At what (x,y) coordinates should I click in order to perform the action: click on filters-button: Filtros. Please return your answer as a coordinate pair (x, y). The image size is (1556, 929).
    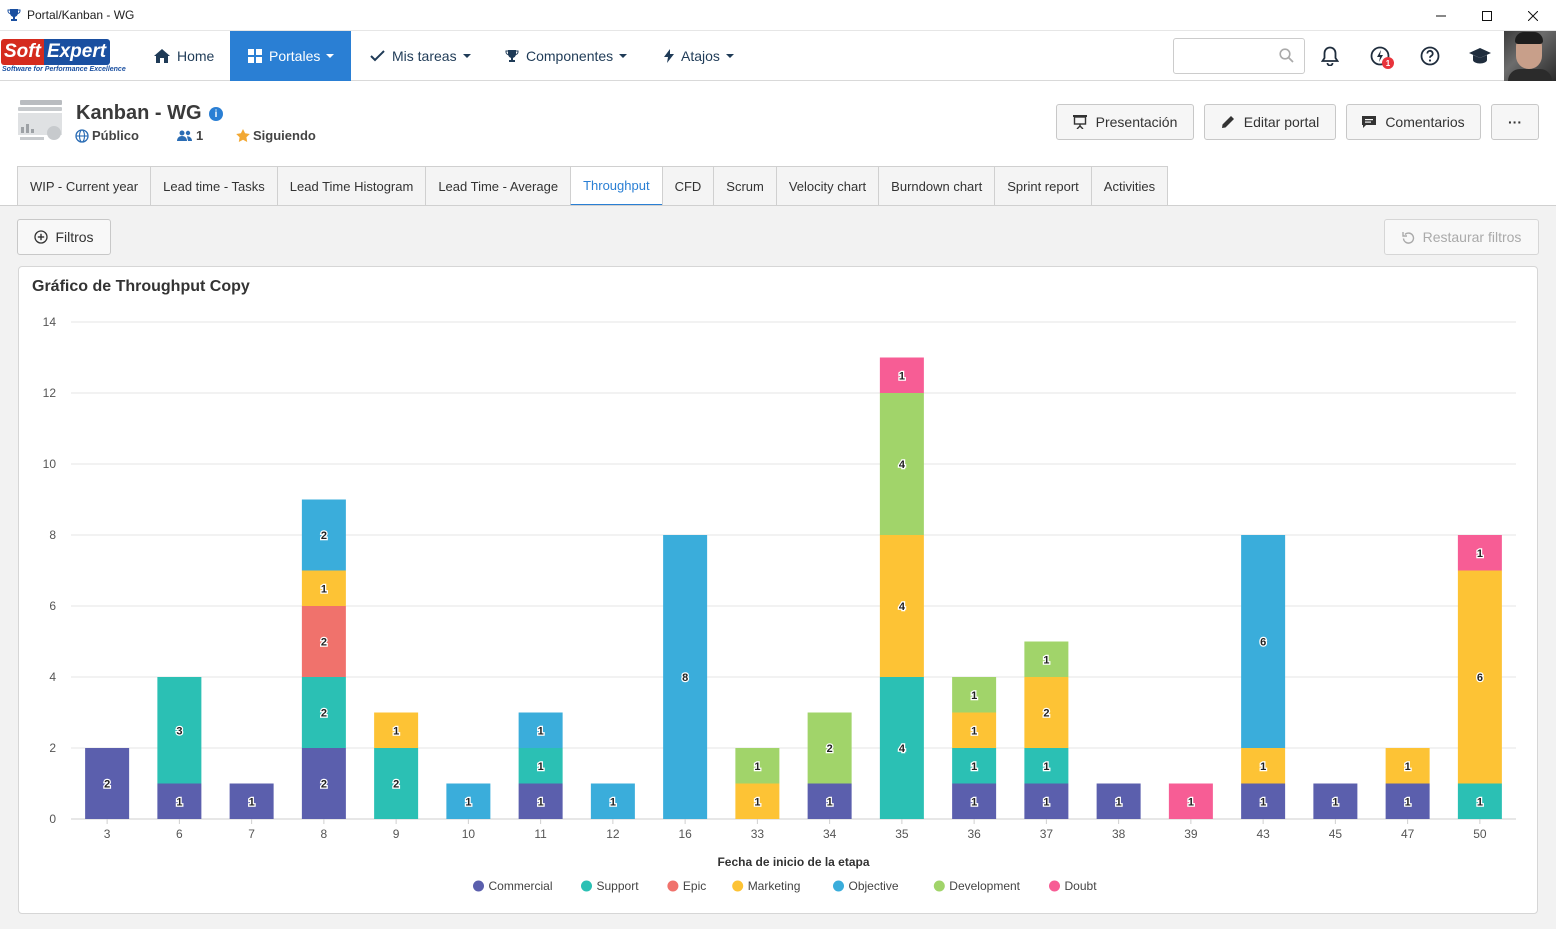
    Looking at the image, I should click on (64, 237).